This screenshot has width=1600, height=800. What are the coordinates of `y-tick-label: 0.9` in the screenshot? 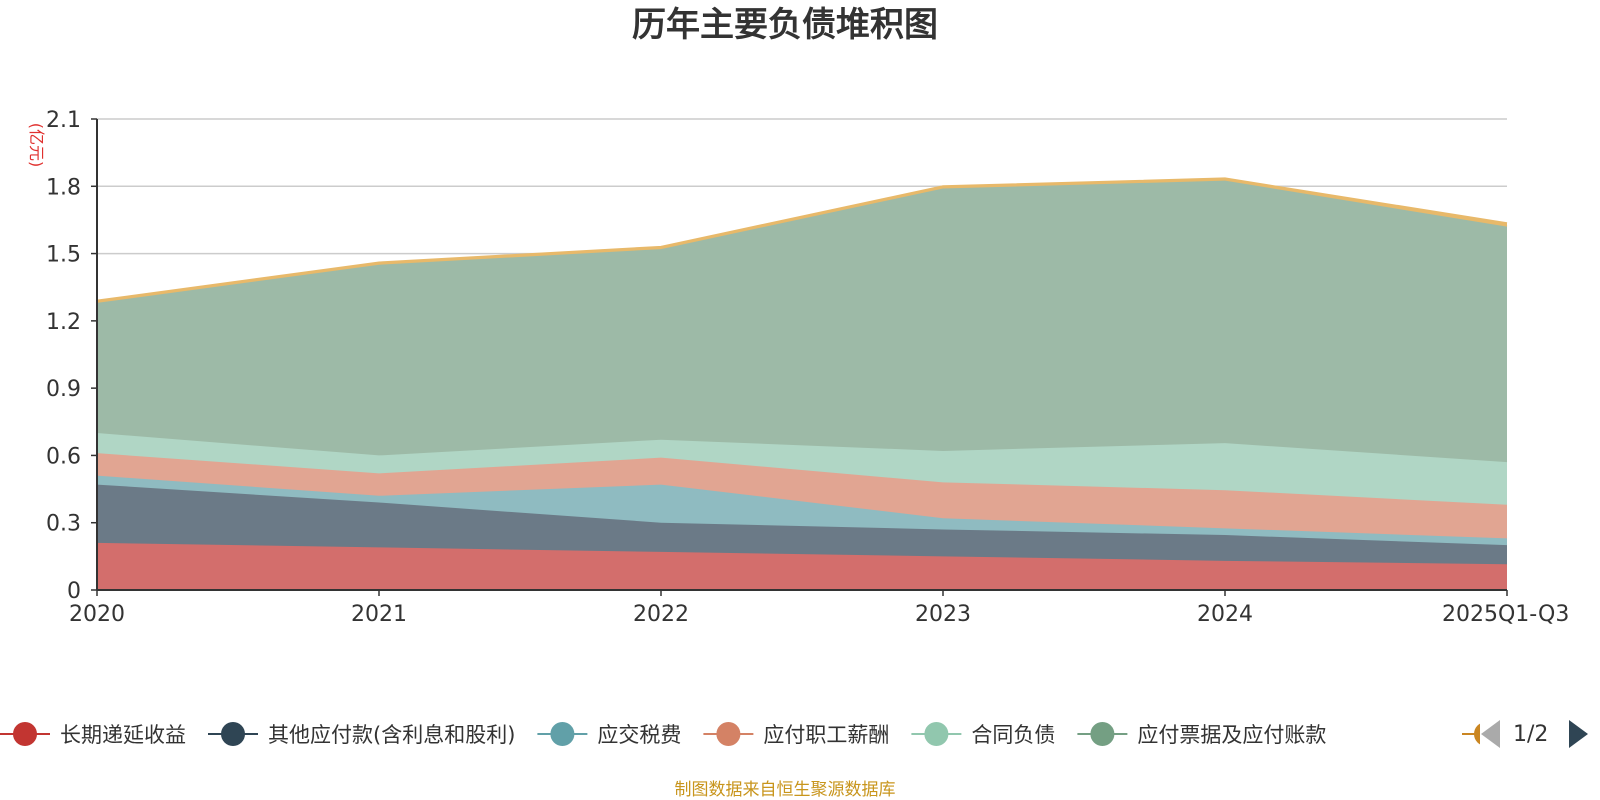 It's located at (63, 389).